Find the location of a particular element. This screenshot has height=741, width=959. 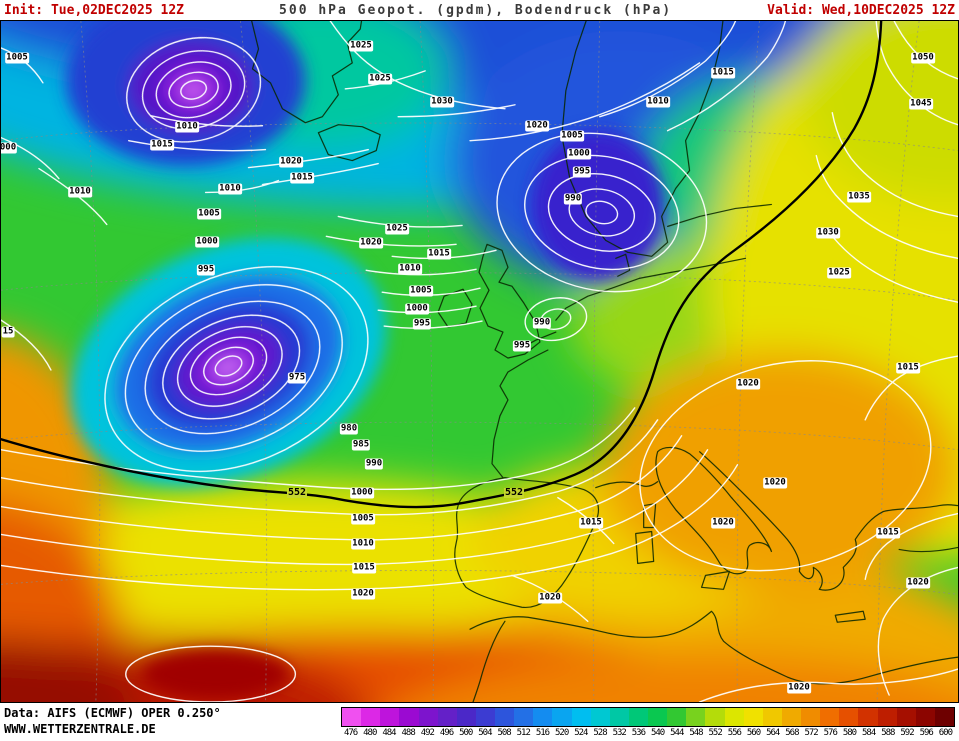

geopotential-label: 552 is located at coordinates (297, 492).